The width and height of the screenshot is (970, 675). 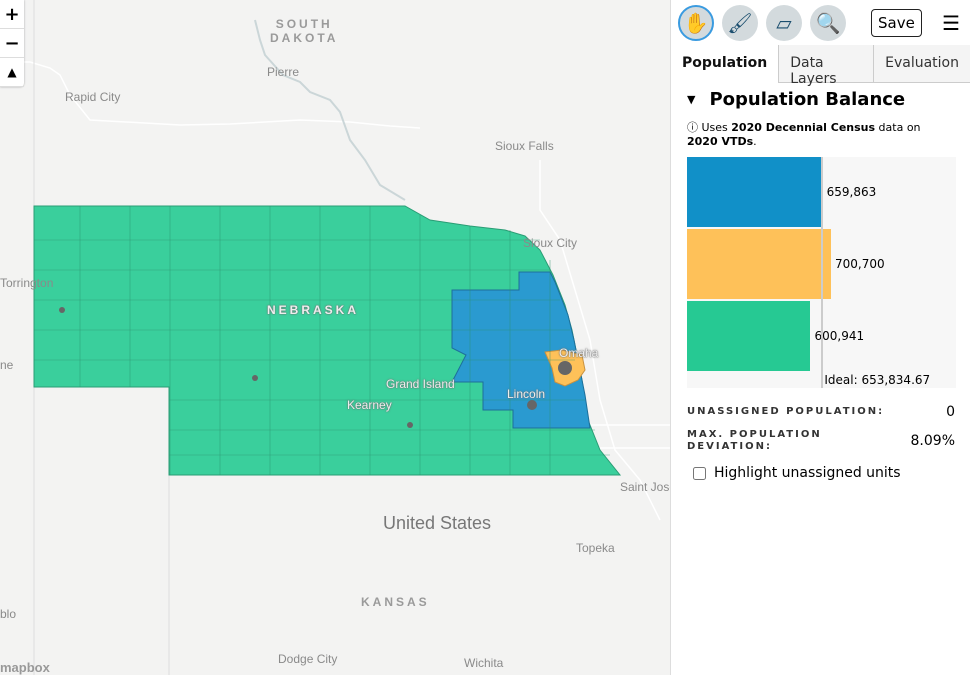 I want to click on unassigned-stat: UNASSIGNED POPULATION: 0, so click(x=821, y=412).